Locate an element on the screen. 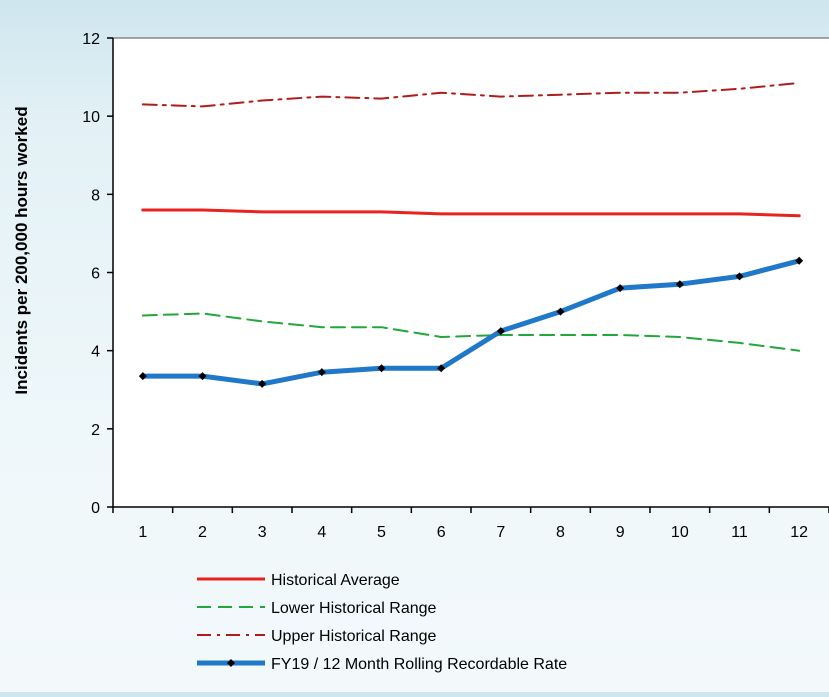  x-tick-label: 11 is located at coordinates (739, 532).